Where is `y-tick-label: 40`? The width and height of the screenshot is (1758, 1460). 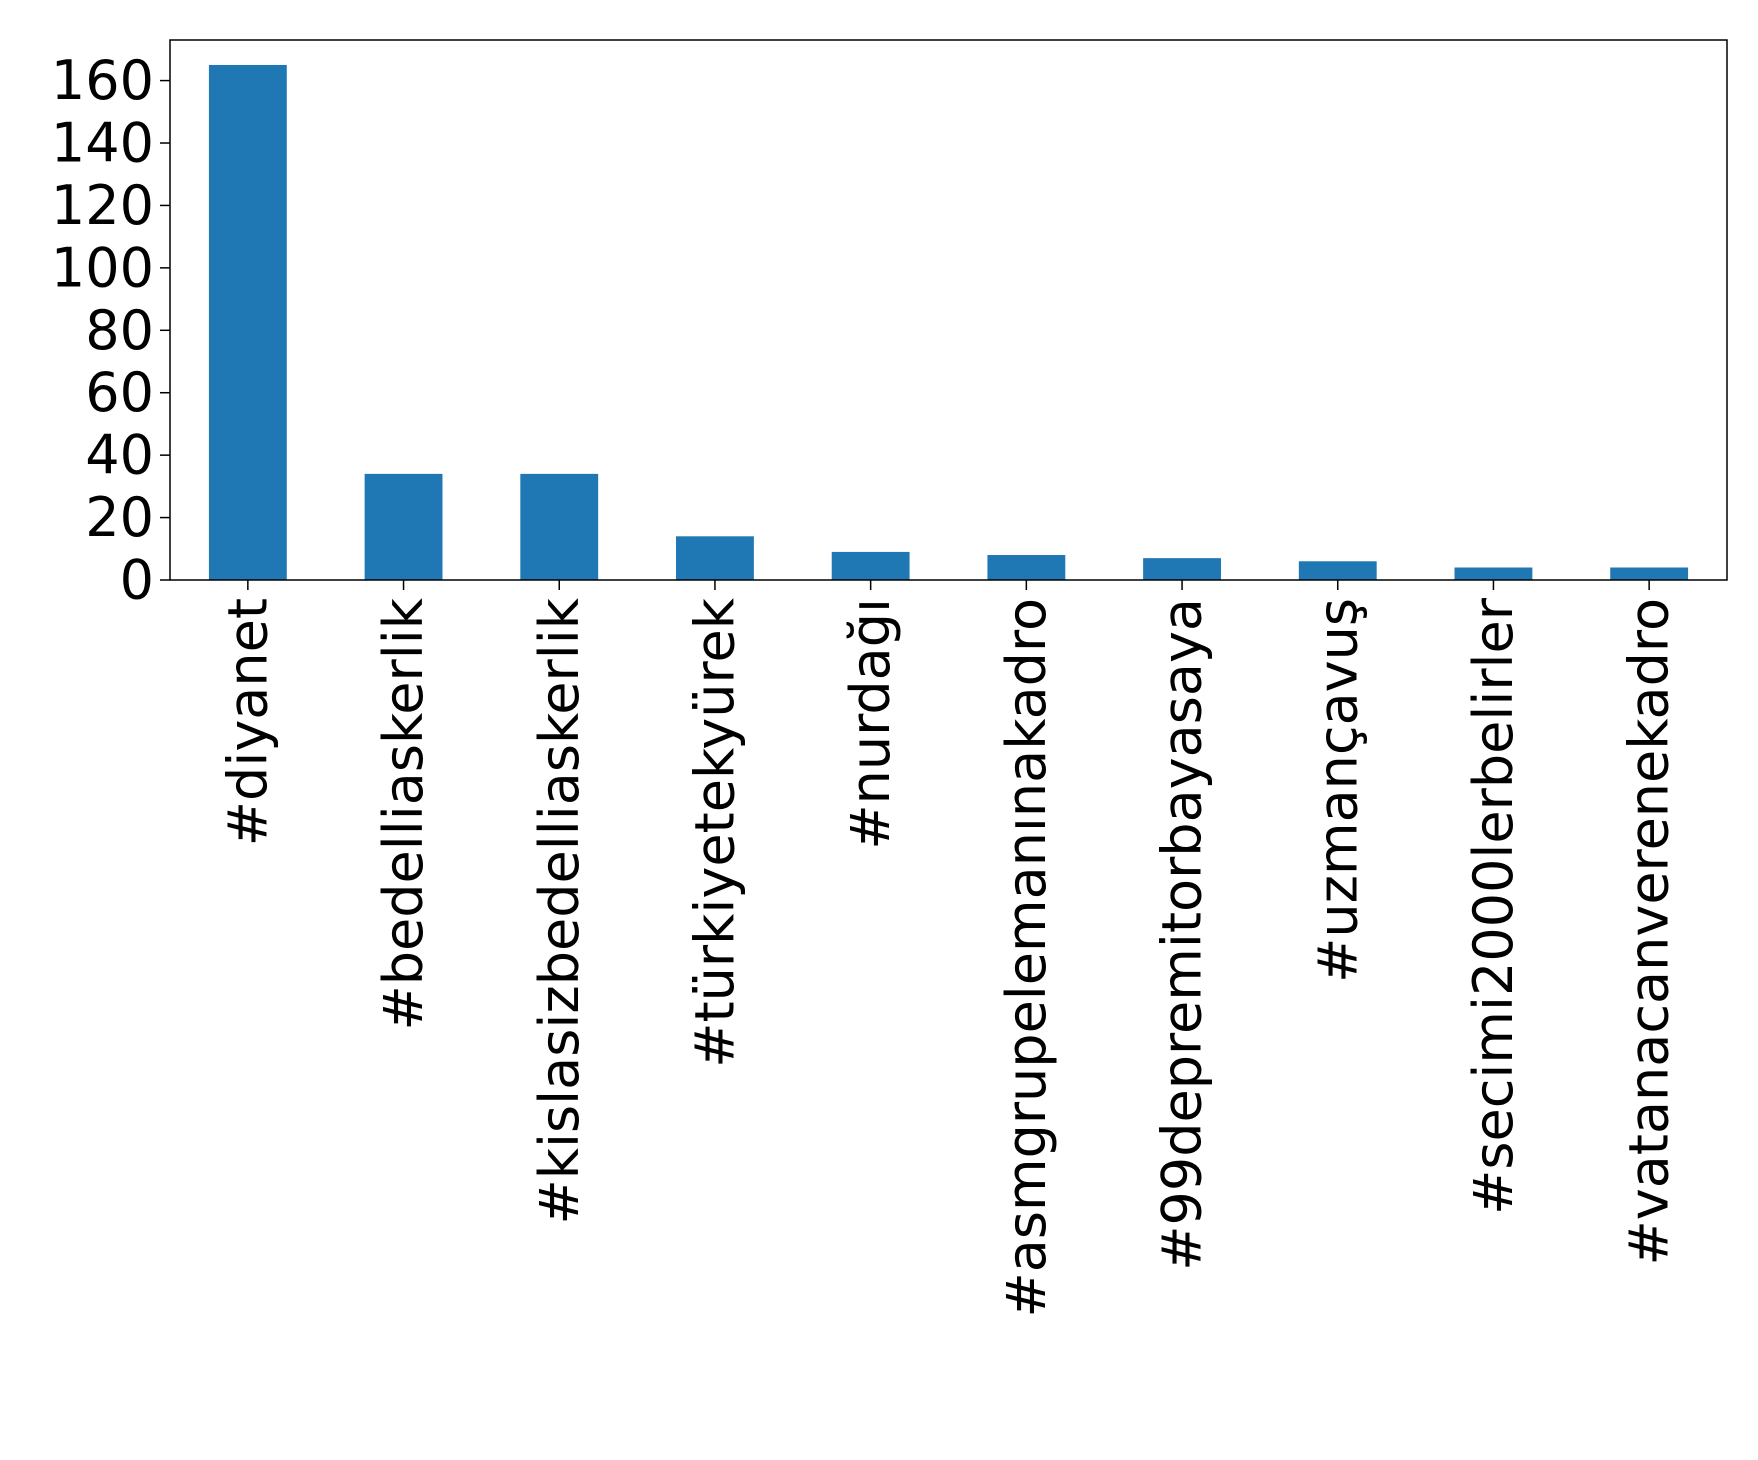
y-tick-label: 40 is located at coordinates (119, 455).